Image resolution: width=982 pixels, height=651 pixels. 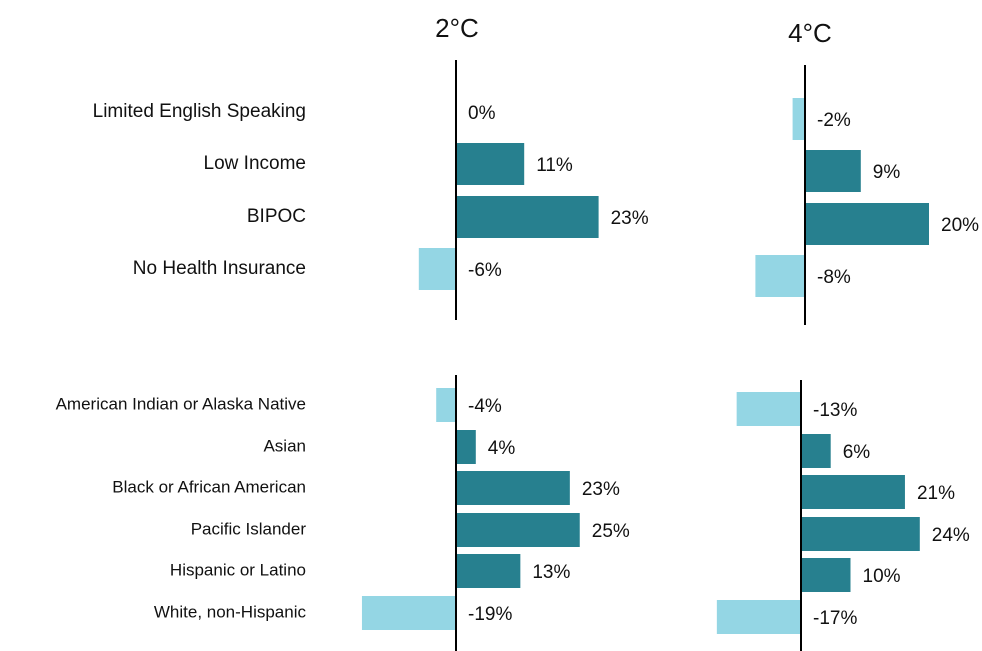 I want to click on value-label: 20%, so click(x=960, y=225).